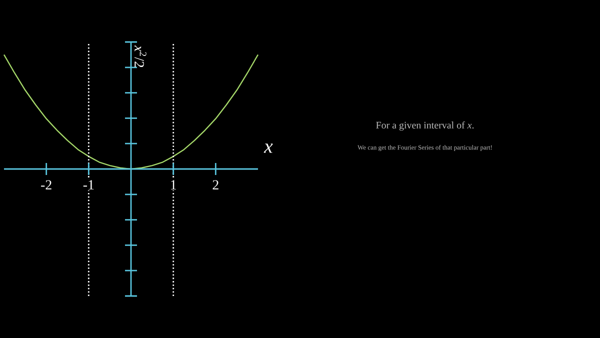  I want to click on text: For a given interval of x., so click(425, 126).